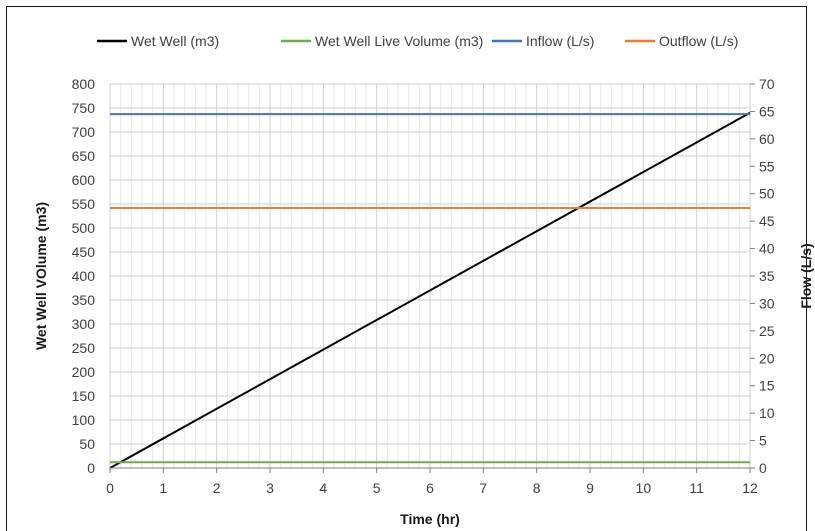  What do you see at coordinates (84, 372) in the screenshot?
I see `y-tick-label: 200` at bounding box center [84, 372].